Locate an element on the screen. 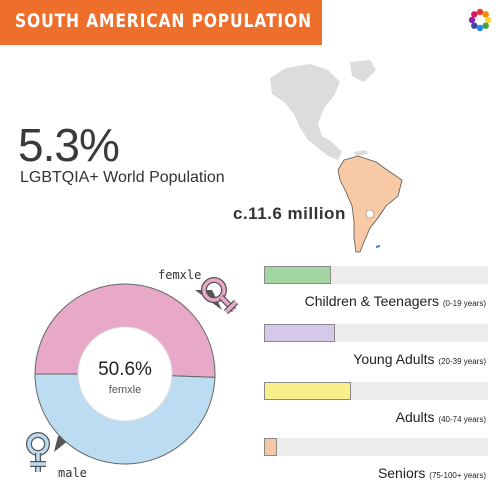 This screenshot has width=500, height=500. world-population-percent: 5.3% is located at coordinates (69, 145).